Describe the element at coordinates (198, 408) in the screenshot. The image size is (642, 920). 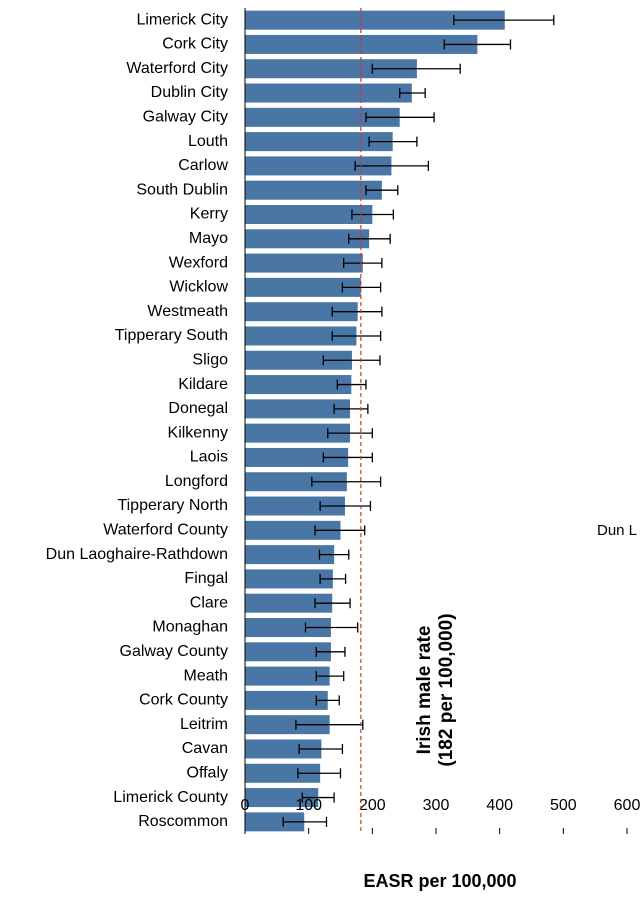
I see `y-tick-label: Donegal` at that location.